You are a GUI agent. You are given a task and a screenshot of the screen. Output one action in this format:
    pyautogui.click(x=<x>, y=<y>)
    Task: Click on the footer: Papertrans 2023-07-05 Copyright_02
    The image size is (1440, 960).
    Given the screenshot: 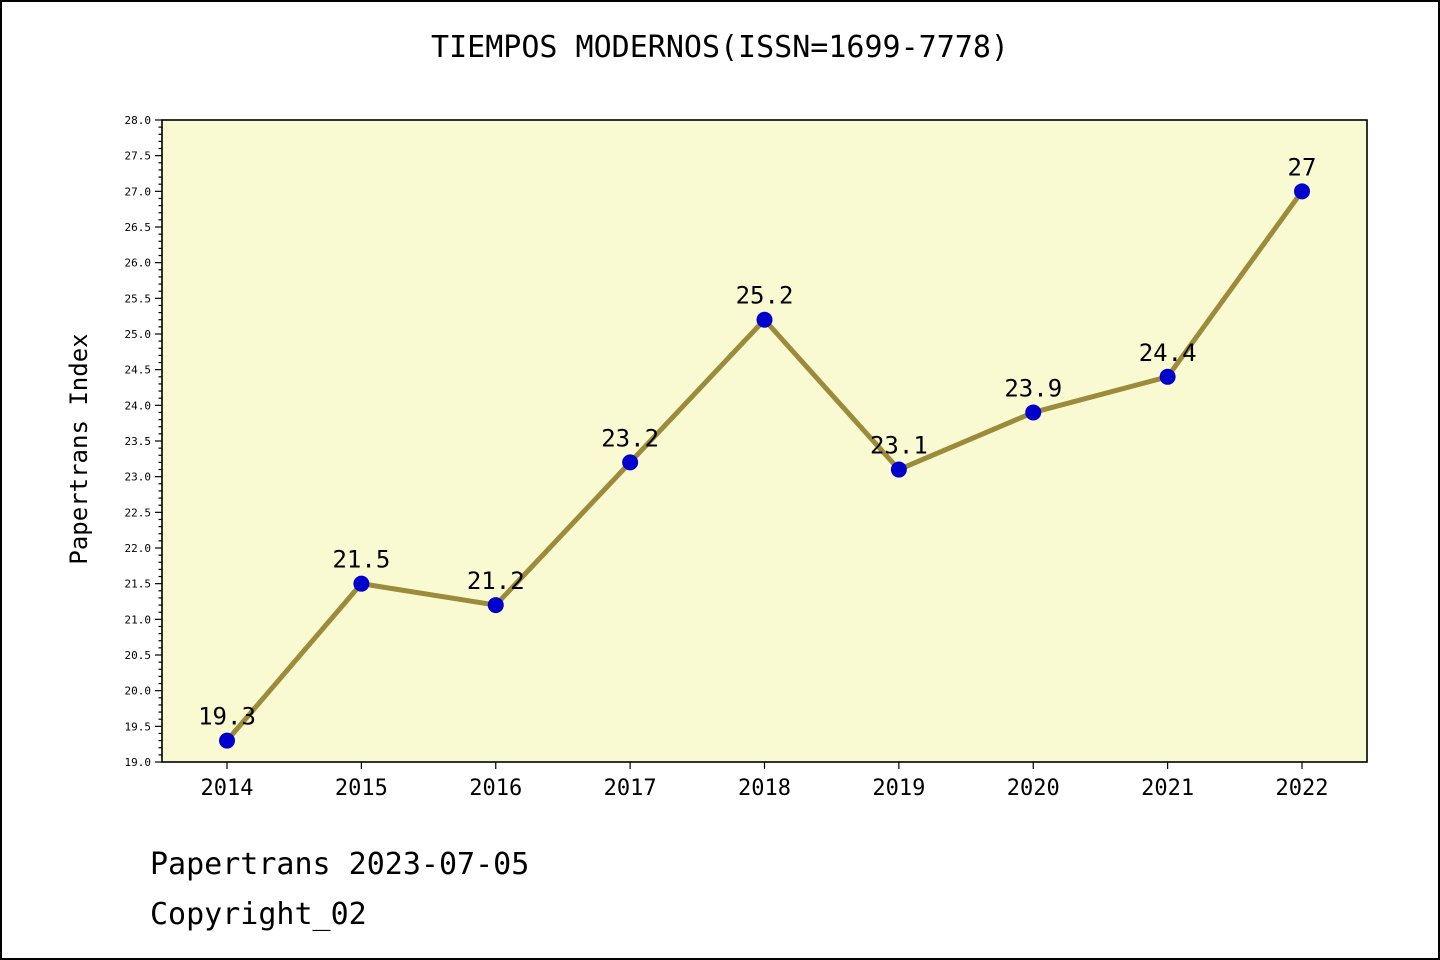 What is the action you would take?
    pyautogui.click(x=339, y=890)
    